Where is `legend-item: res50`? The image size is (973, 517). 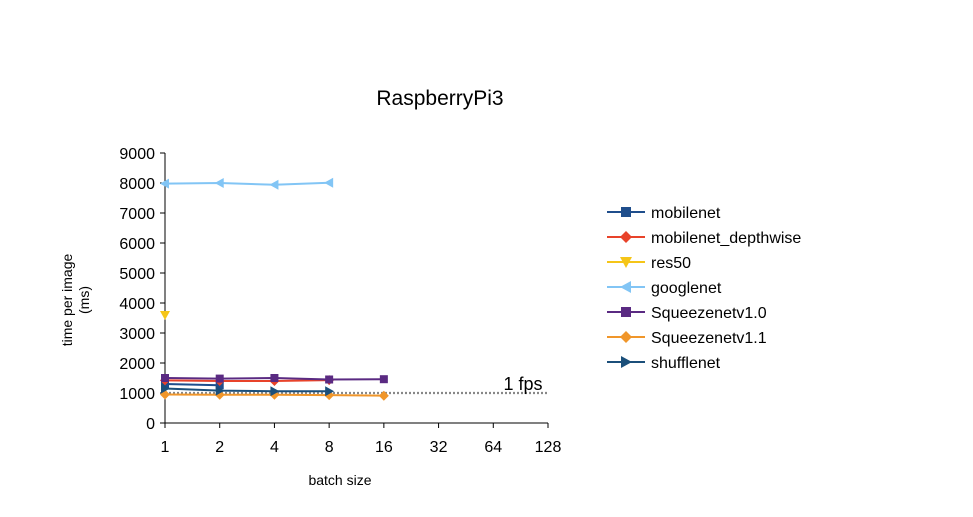 legend-item: res50 is located at coordinates (649, 263).